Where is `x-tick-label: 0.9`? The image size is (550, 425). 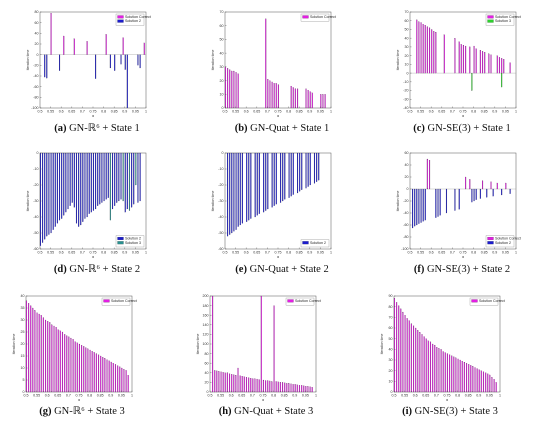 x-tick-label: 0.9 is located at coordinates (478, 396).